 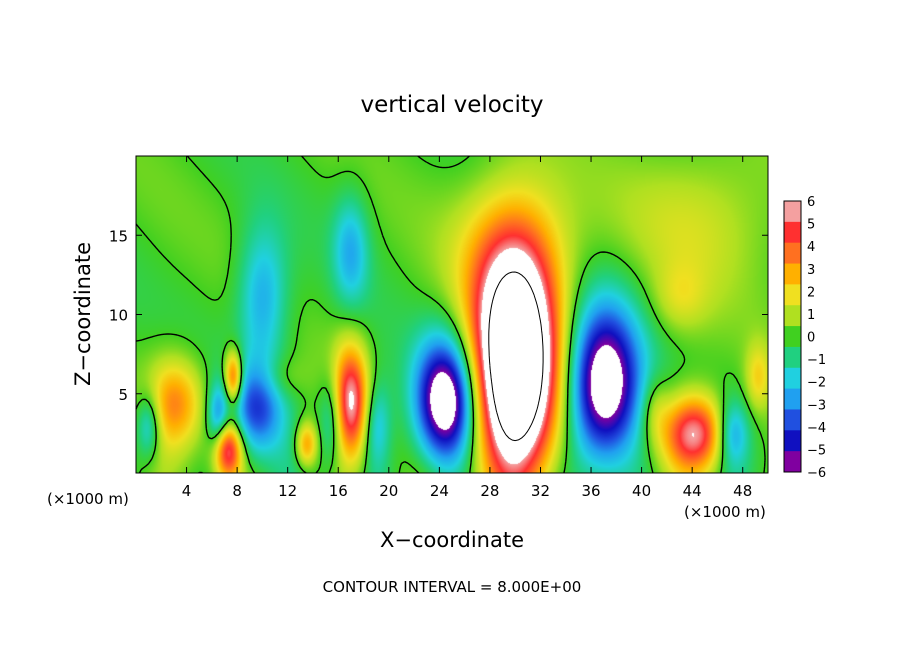 I want to click on y-tick-label: 5, so click(x=123, y=395).